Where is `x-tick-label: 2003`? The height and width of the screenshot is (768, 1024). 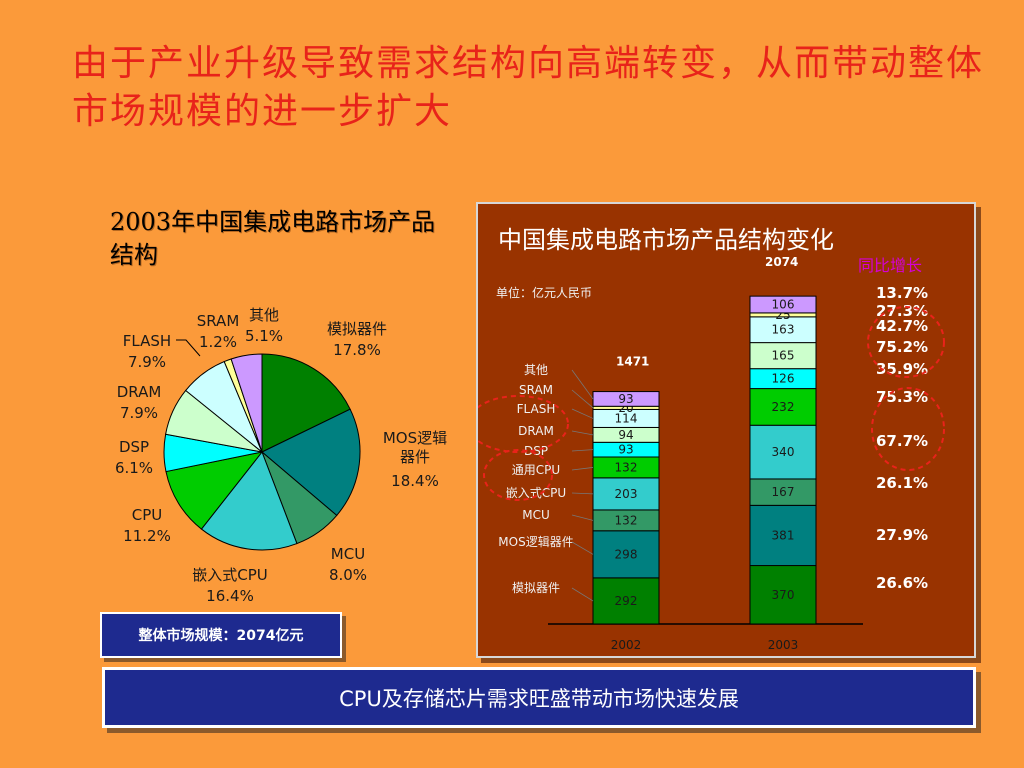 x-tick-label: 2003 is located at coordinates (783, 645).